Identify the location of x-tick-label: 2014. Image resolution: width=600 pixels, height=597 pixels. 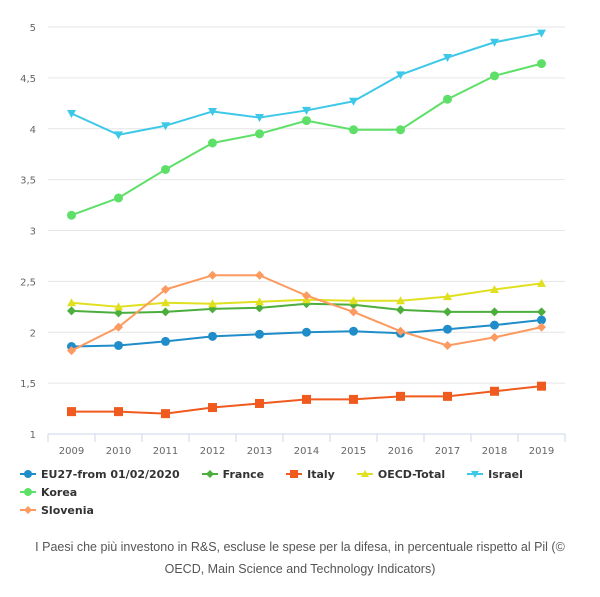
(306, 451).